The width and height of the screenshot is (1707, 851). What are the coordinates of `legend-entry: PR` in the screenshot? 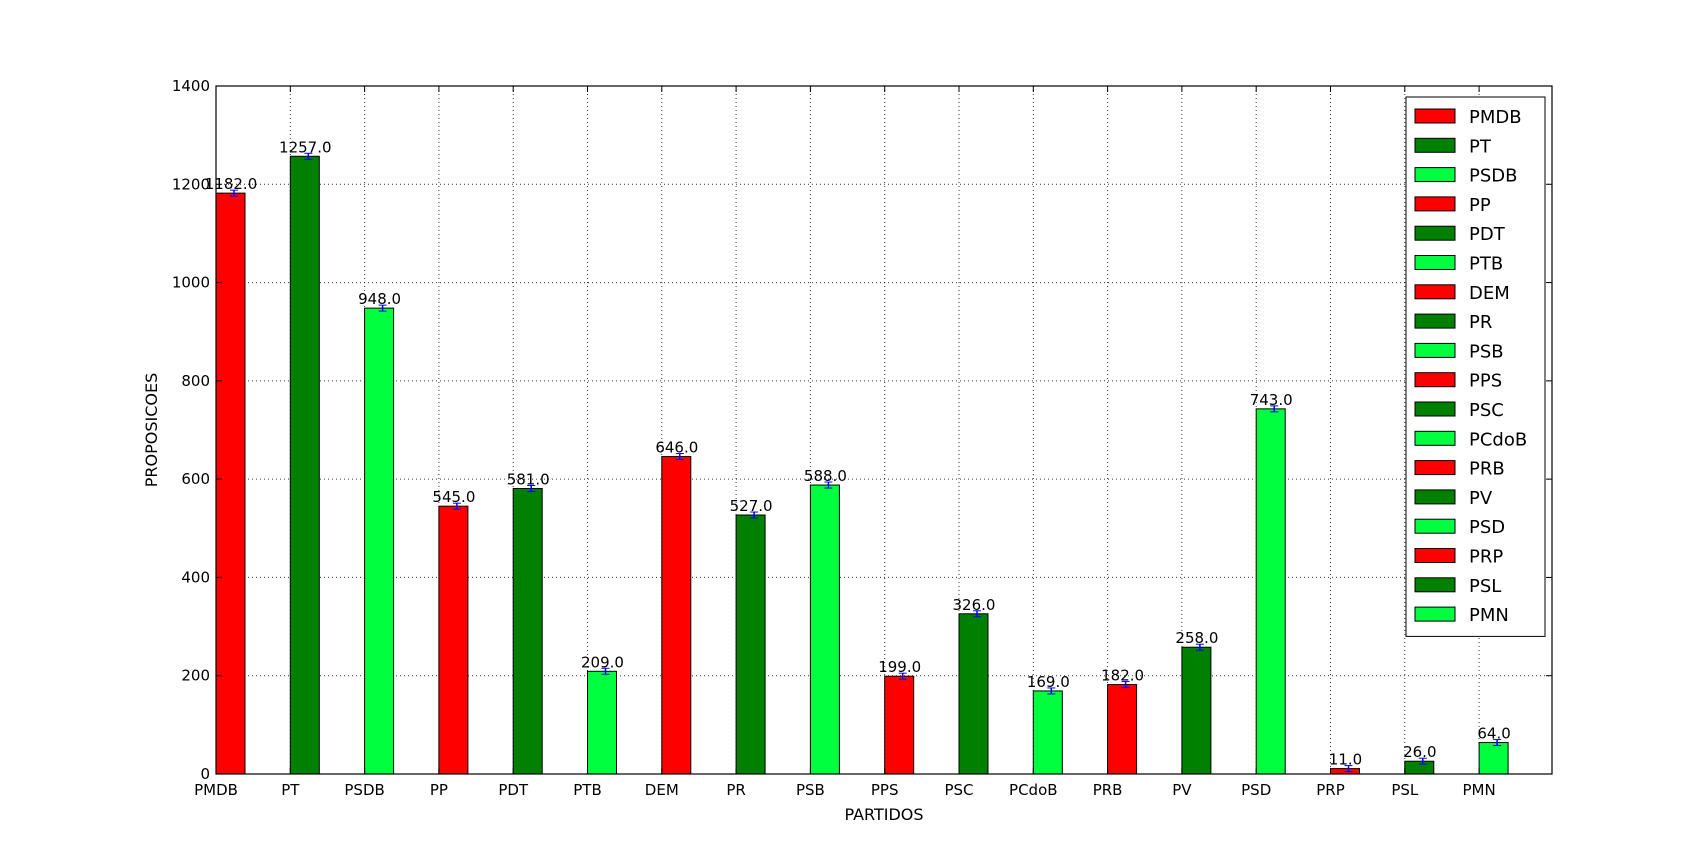 It's located at (1480, 322).